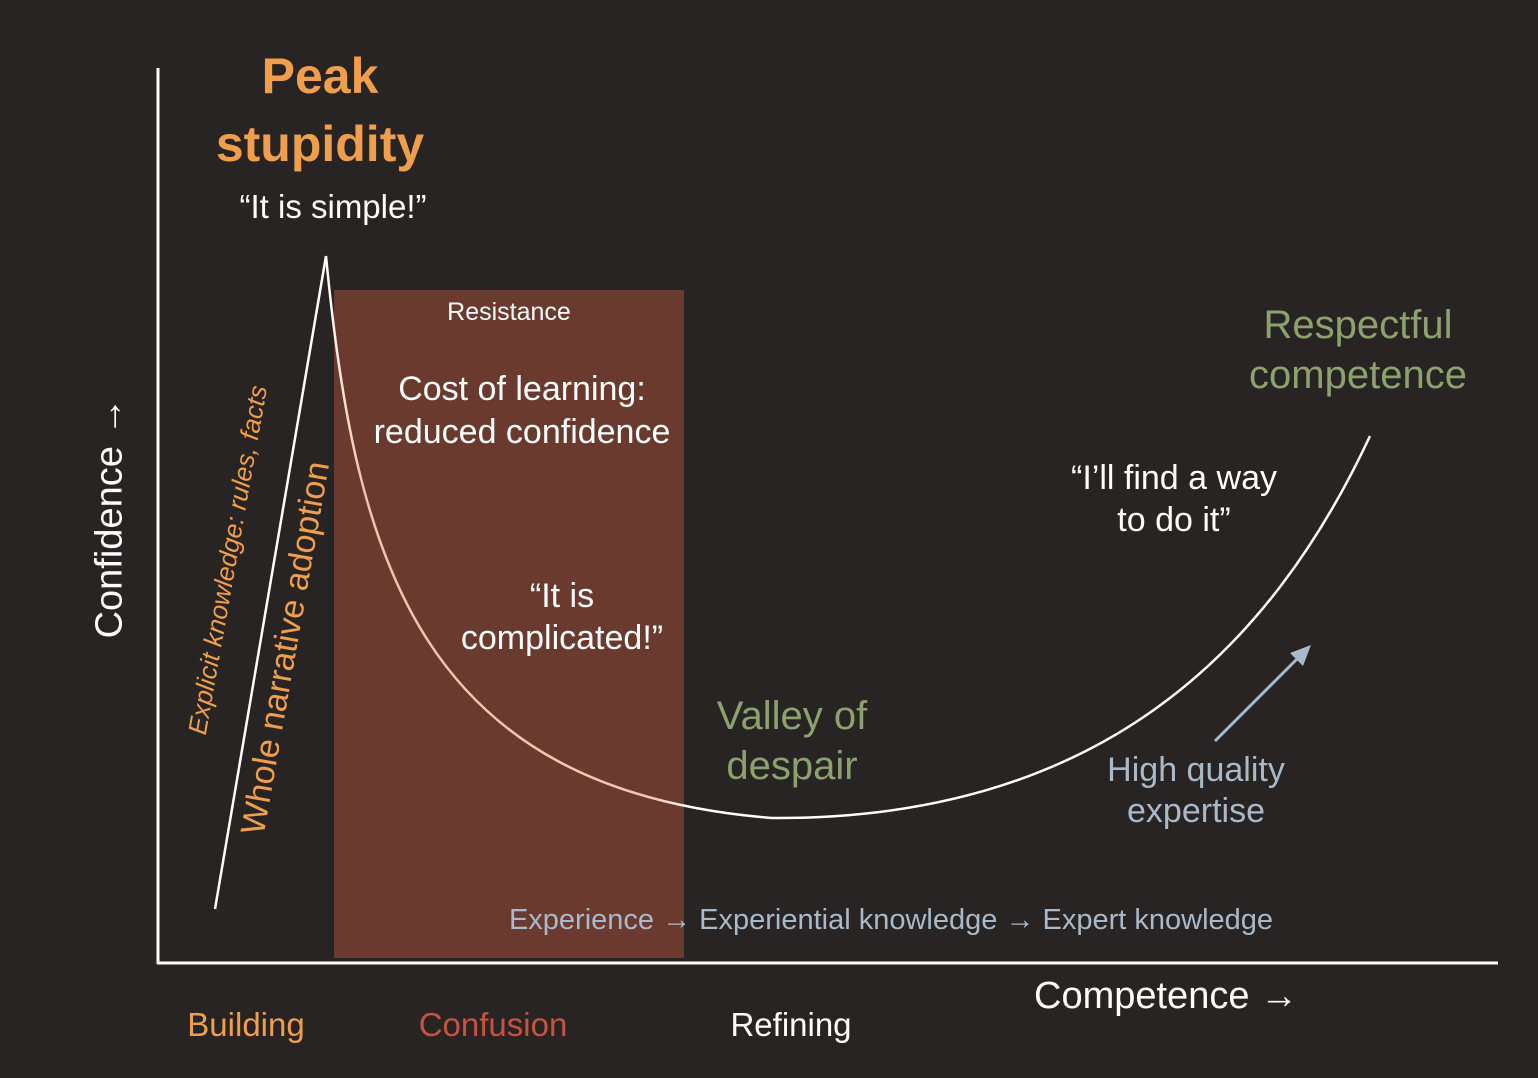 This screenshot has height=1078, width=1538. Describe the element at coordinates (1174, 520) in the screenshot. I see `find-a-way-quote-line2: to do it”` at that location.